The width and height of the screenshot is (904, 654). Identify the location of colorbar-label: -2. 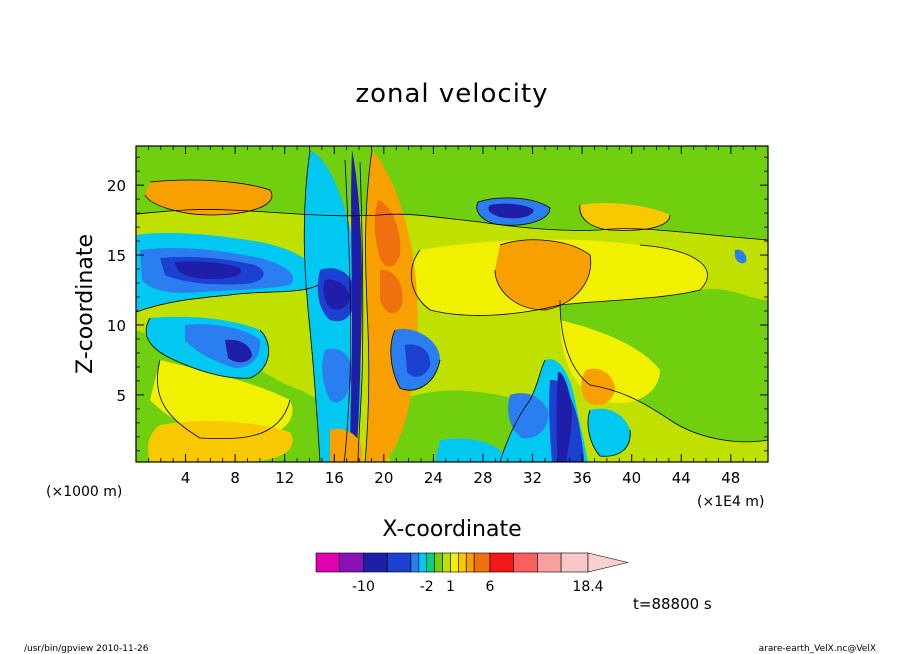
(427, 587).